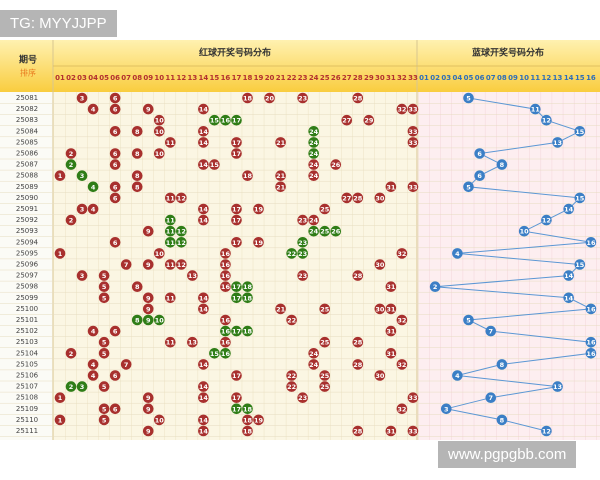 The height and width of the screenshot is (480, 600). I want to click on red-ball-number: 10, so click(160, 132).